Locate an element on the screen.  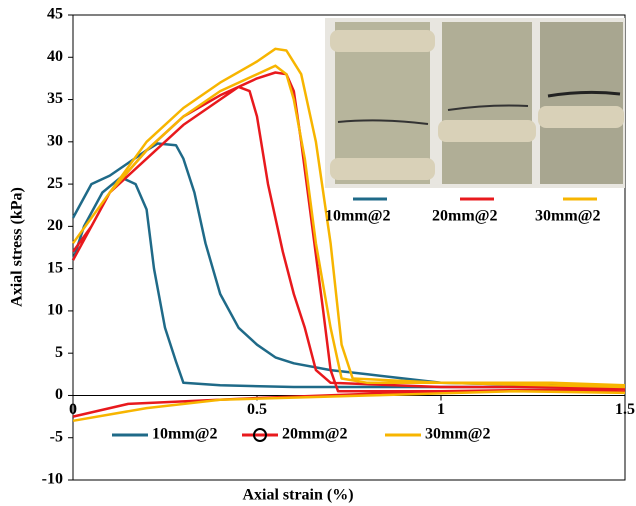
x-axis-title: Axial strain (%) is located at coordinates (297, 495).